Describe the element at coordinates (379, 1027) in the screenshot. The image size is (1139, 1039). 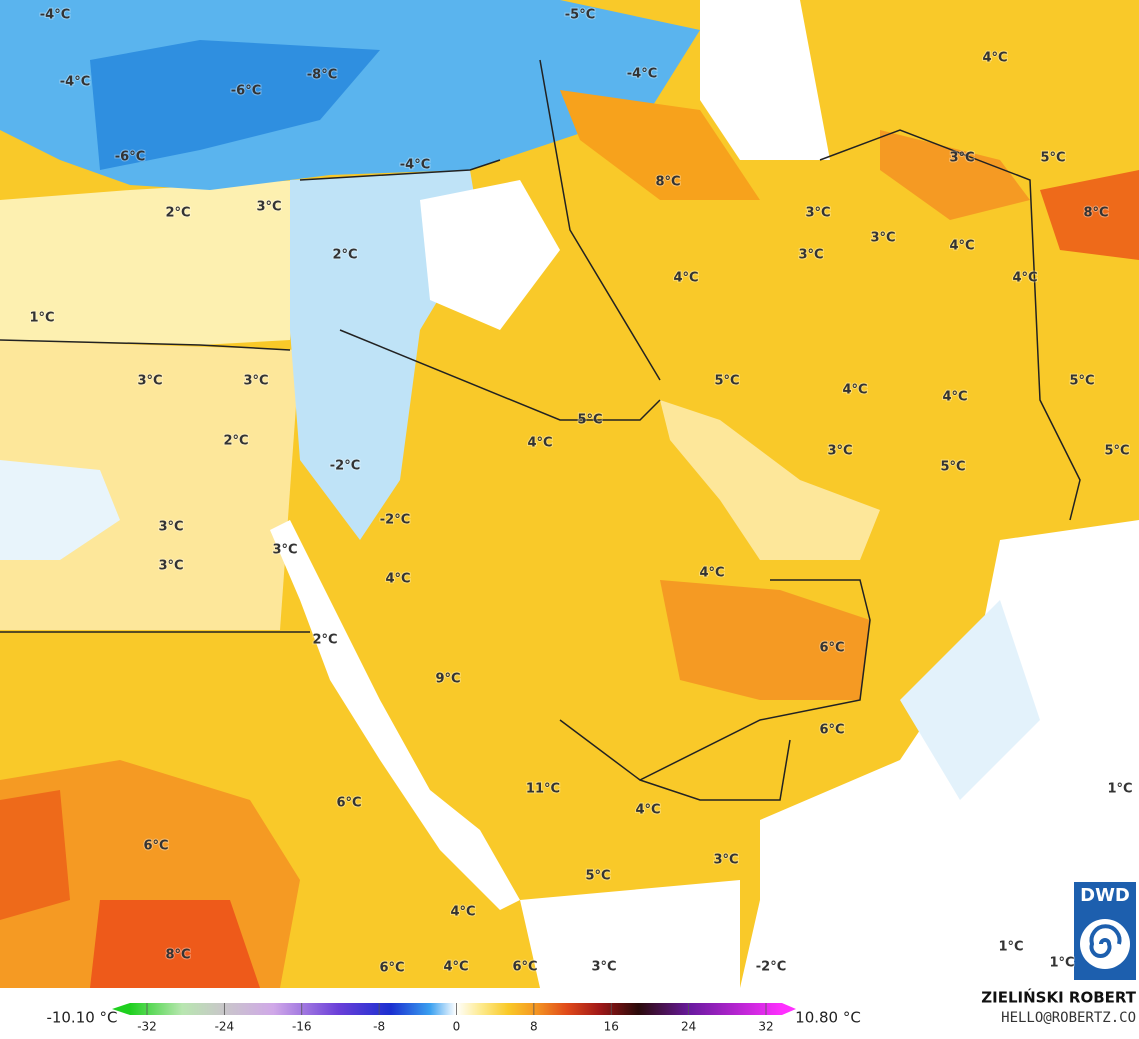
I see `colorbar-tick-label: -8` at that location.